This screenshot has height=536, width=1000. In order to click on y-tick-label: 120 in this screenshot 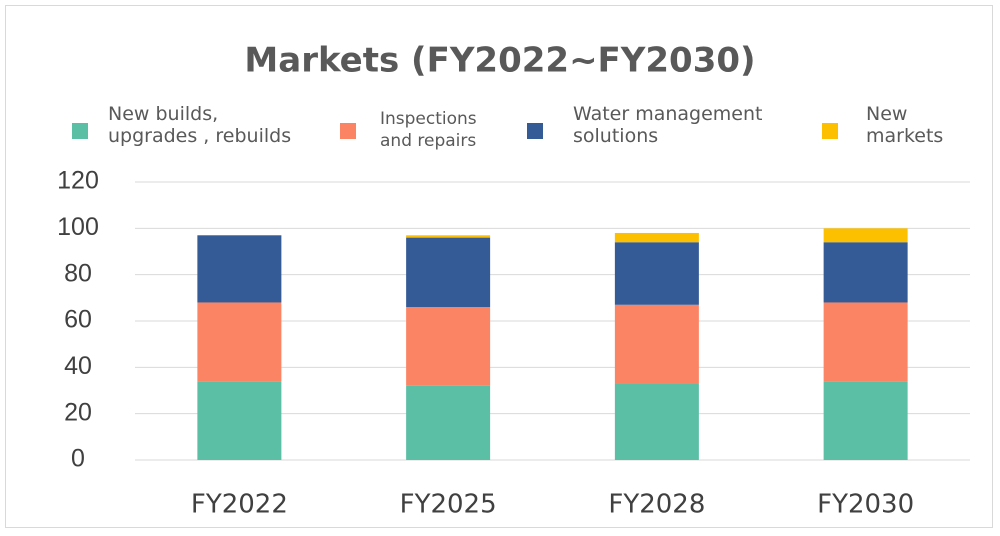, I will do `click(78, 181)`.